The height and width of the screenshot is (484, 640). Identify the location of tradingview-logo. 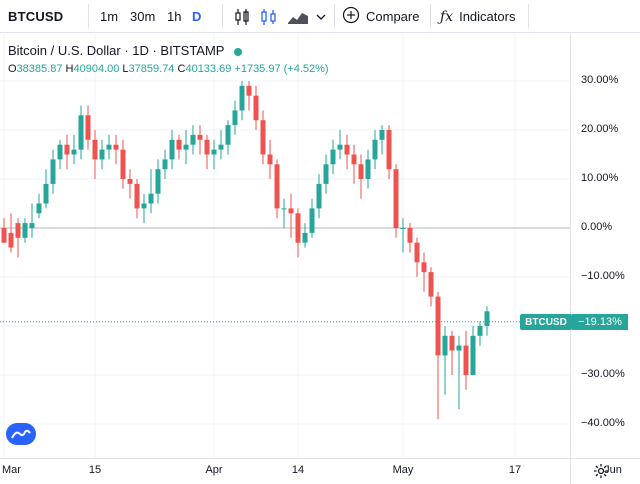
(21, 434).